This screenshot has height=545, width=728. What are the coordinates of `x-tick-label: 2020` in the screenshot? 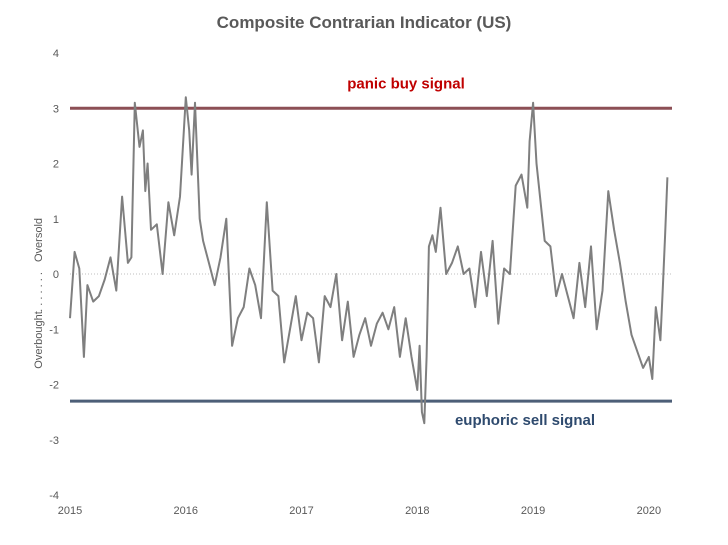 It's located at (649, 511).